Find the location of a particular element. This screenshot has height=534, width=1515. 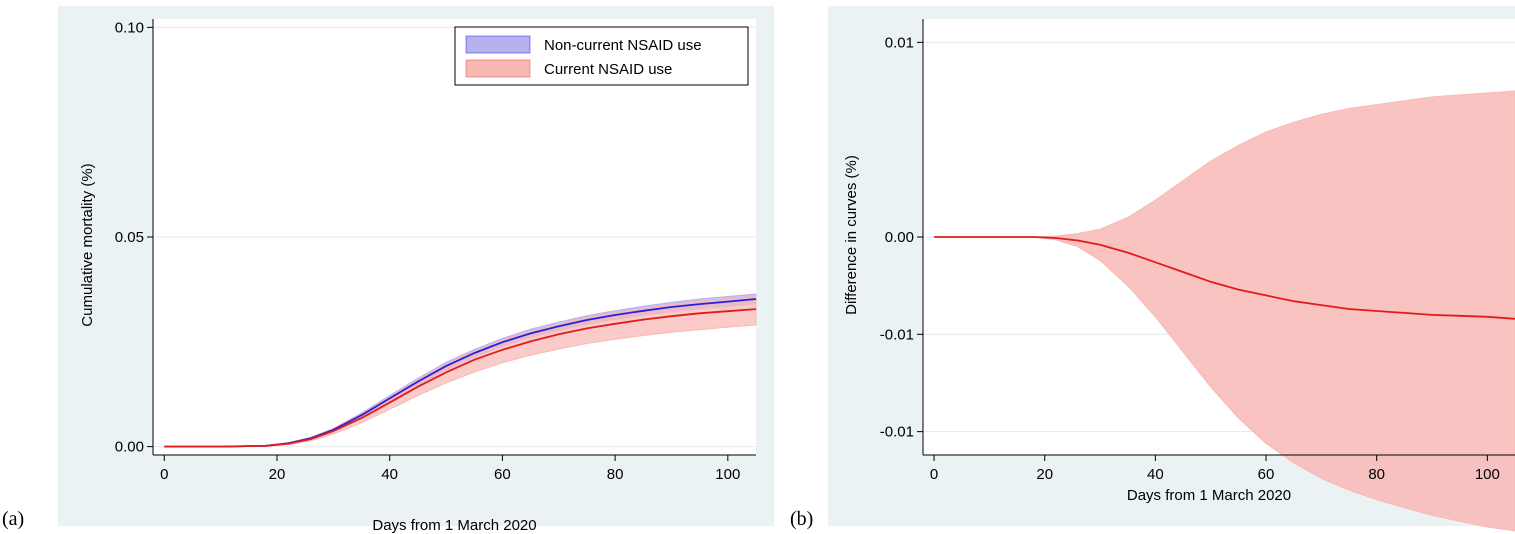

y-tick-label: 0.05 is located at coordinates (129, 237).